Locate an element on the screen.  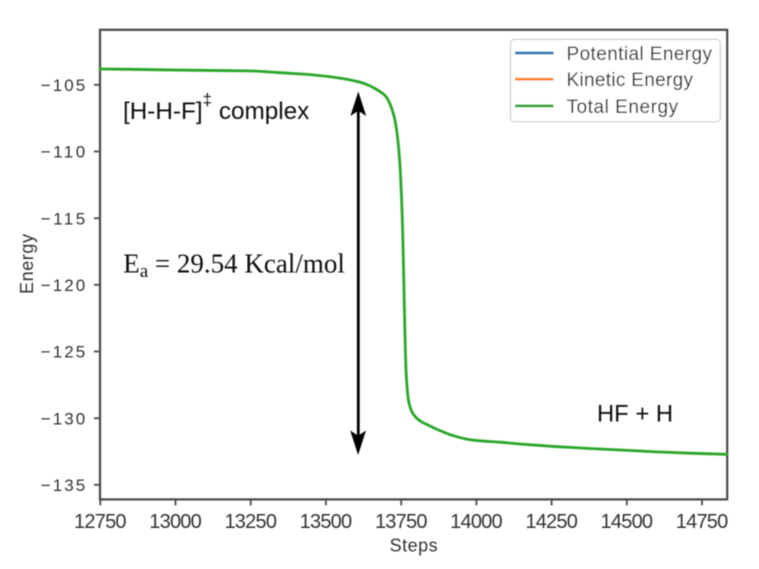
svg-text: Ea = 29.54 Kcal/mol is located at coordinates (234, 265).